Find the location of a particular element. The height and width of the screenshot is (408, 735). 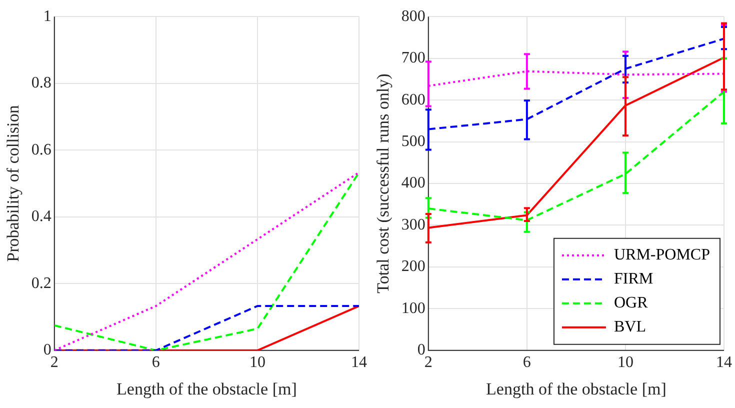

y-tick-label: 0.6 is located at coordinates (41, 149).